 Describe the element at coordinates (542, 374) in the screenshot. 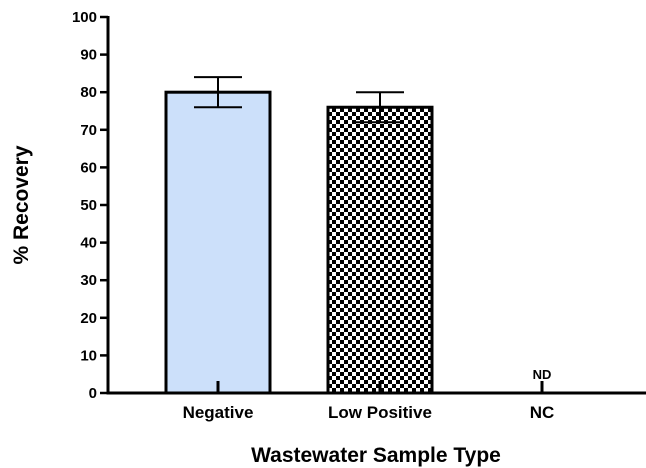

I see `annotation-label: ND` at that location.